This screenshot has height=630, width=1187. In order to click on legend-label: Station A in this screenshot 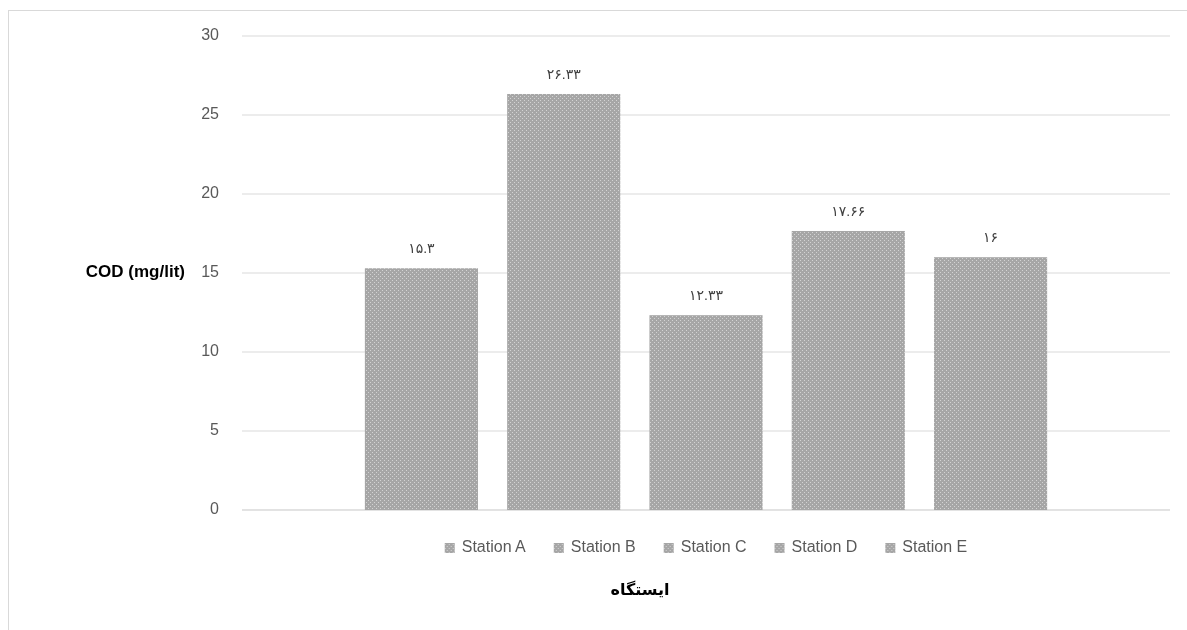, I will do `click(494, 547)`.